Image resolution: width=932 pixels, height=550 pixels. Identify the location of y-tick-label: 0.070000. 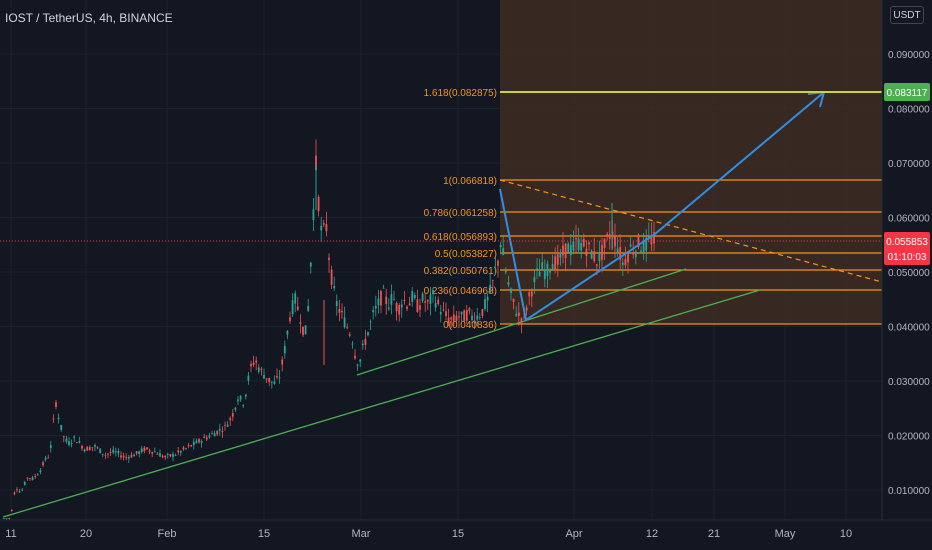
(909, 164).